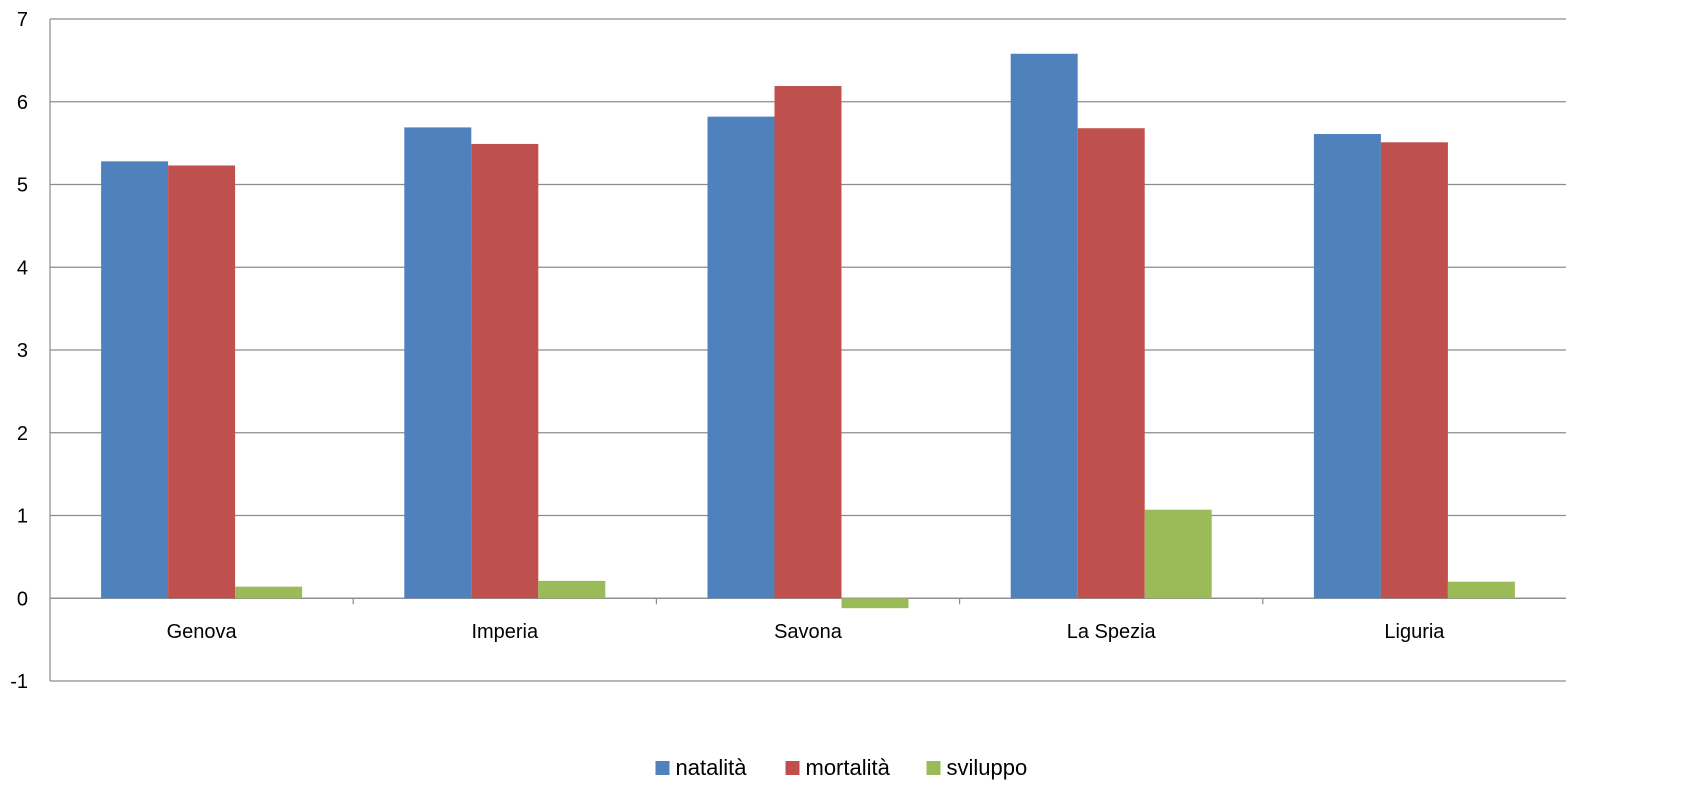 The width and height of the screenshot is (1694, 802). What do you see at coordinates (438, 363) in the screenshot?
I see `bar-natalità-imperia` at bounding box center [438, 363].